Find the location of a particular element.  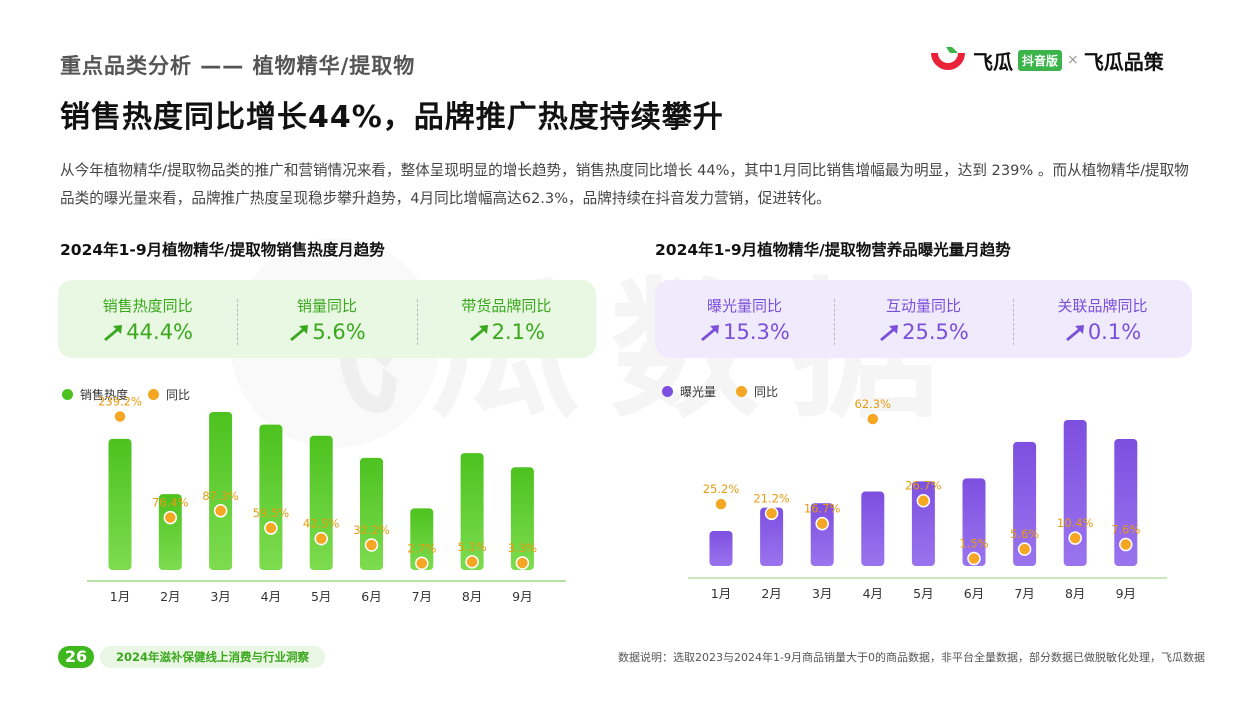

right-x-tick-label: 4月 is located at coordinates (873, 593).